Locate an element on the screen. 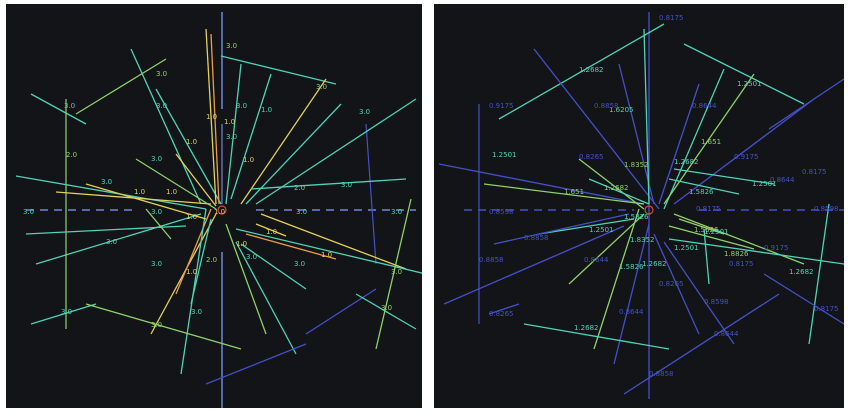  line-value-label: 1.5626 is located at coordinates (706, 230).